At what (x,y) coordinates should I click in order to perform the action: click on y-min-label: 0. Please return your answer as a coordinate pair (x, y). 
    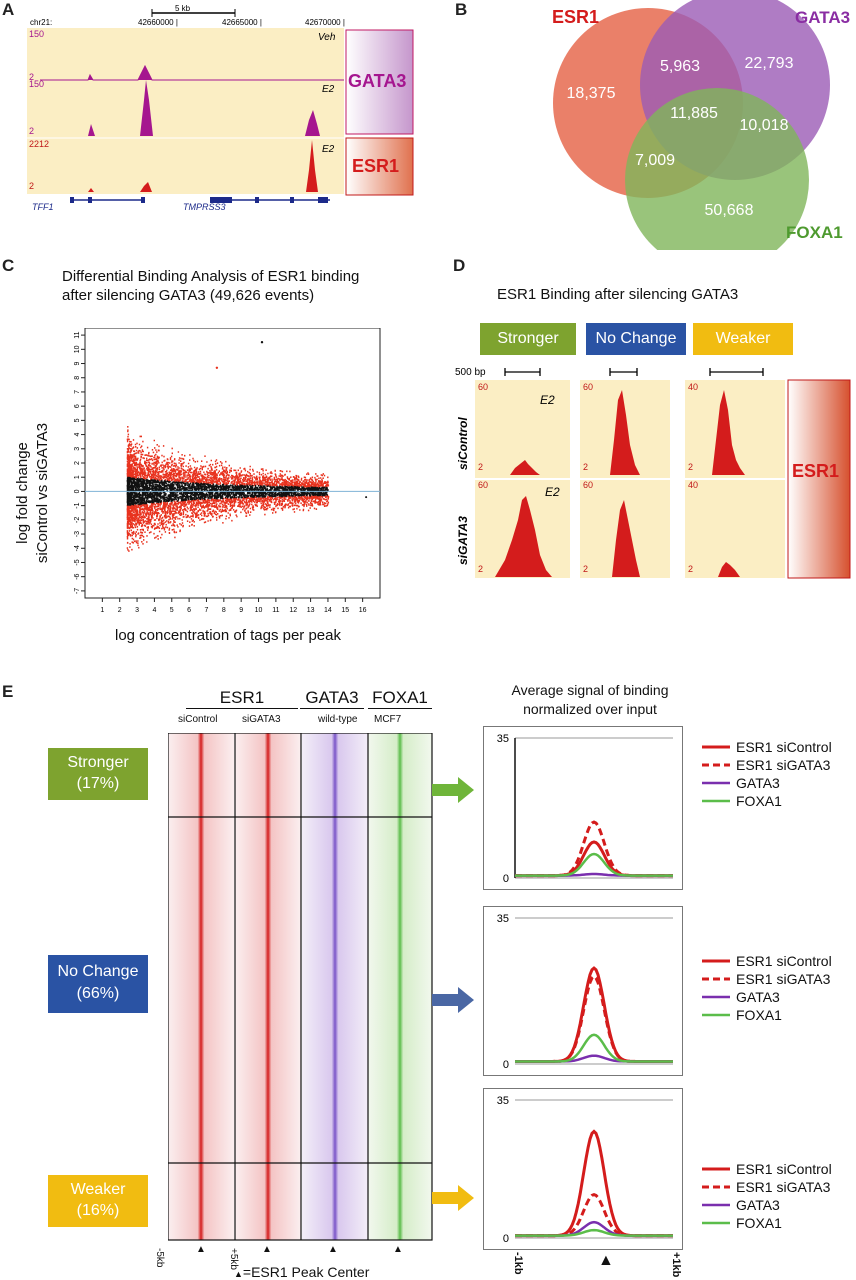
    Looking at the image, I should click on (506, 1065).